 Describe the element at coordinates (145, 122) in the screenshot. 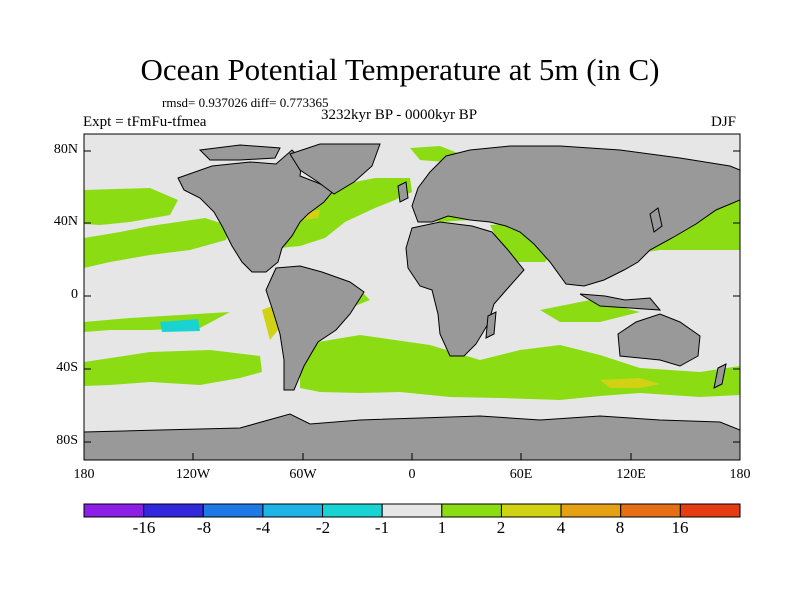

I see `experiment-label: Expt = tFmFu-tfmea` at that location.